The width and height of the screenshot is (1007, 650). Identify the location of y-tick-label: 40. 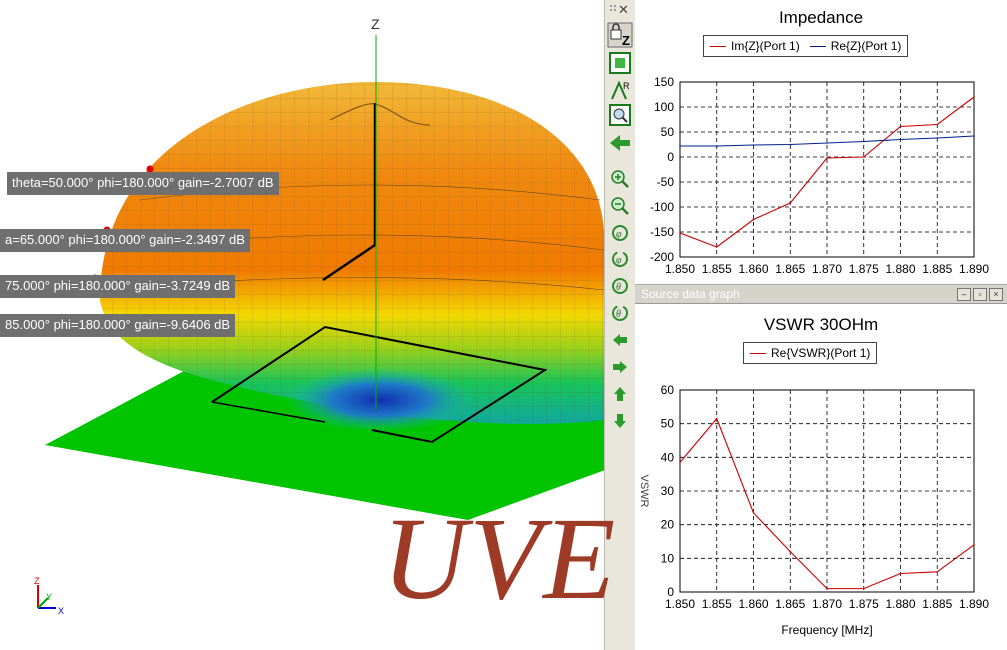
(668, 457).